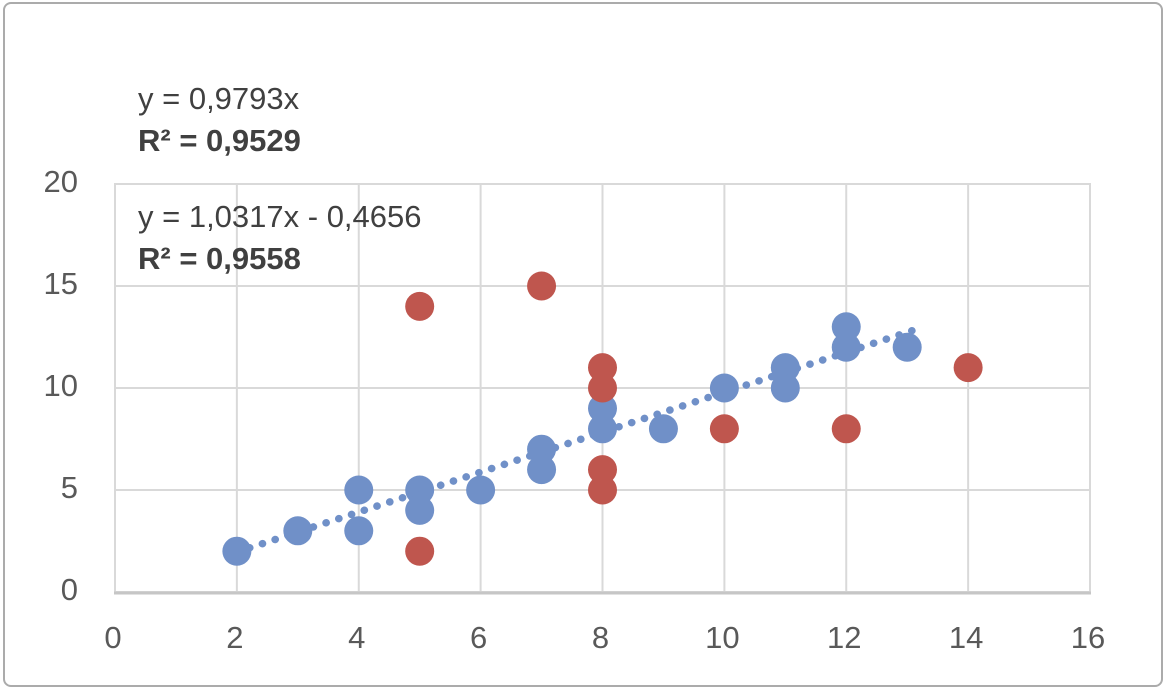  What do you see at coordinates (1088, 637) in the screenshot?
I see `x-tick-label: 16` at bounding box center [1088, 637].